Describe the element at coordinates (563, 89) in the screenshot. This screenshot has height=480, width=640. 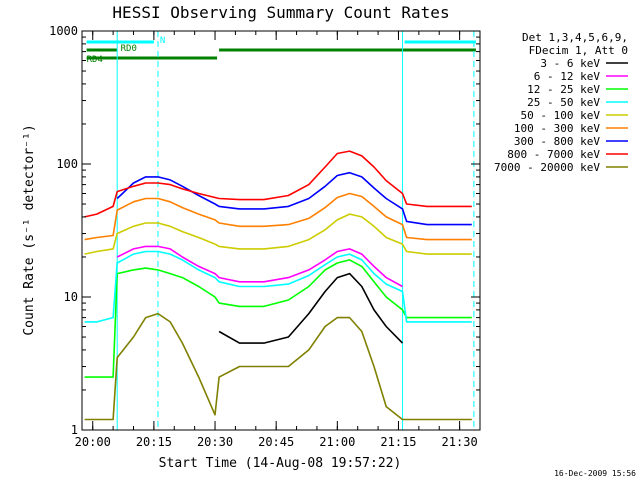
I see `legend-label: 12 - 25 keV` at that location.